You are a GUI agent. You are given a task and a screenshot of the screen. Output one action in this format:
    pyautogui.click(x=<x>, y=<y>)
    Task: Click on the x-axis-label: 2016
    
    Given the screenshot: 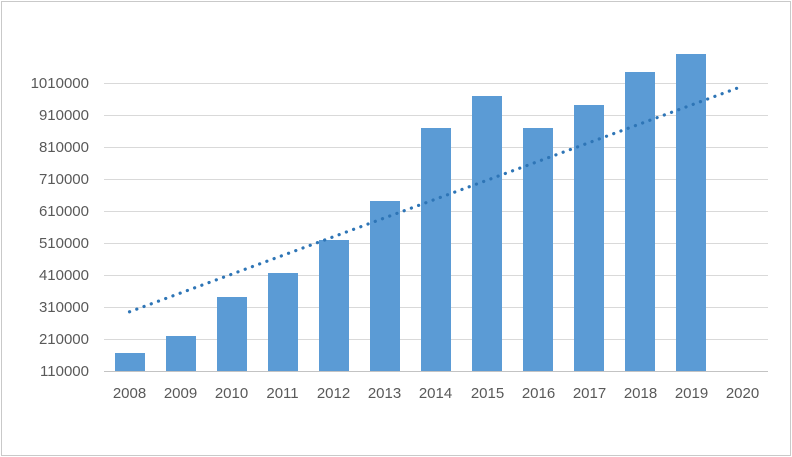 What is the action you would take?
    pyautogui.click(x=538, y=393)
    